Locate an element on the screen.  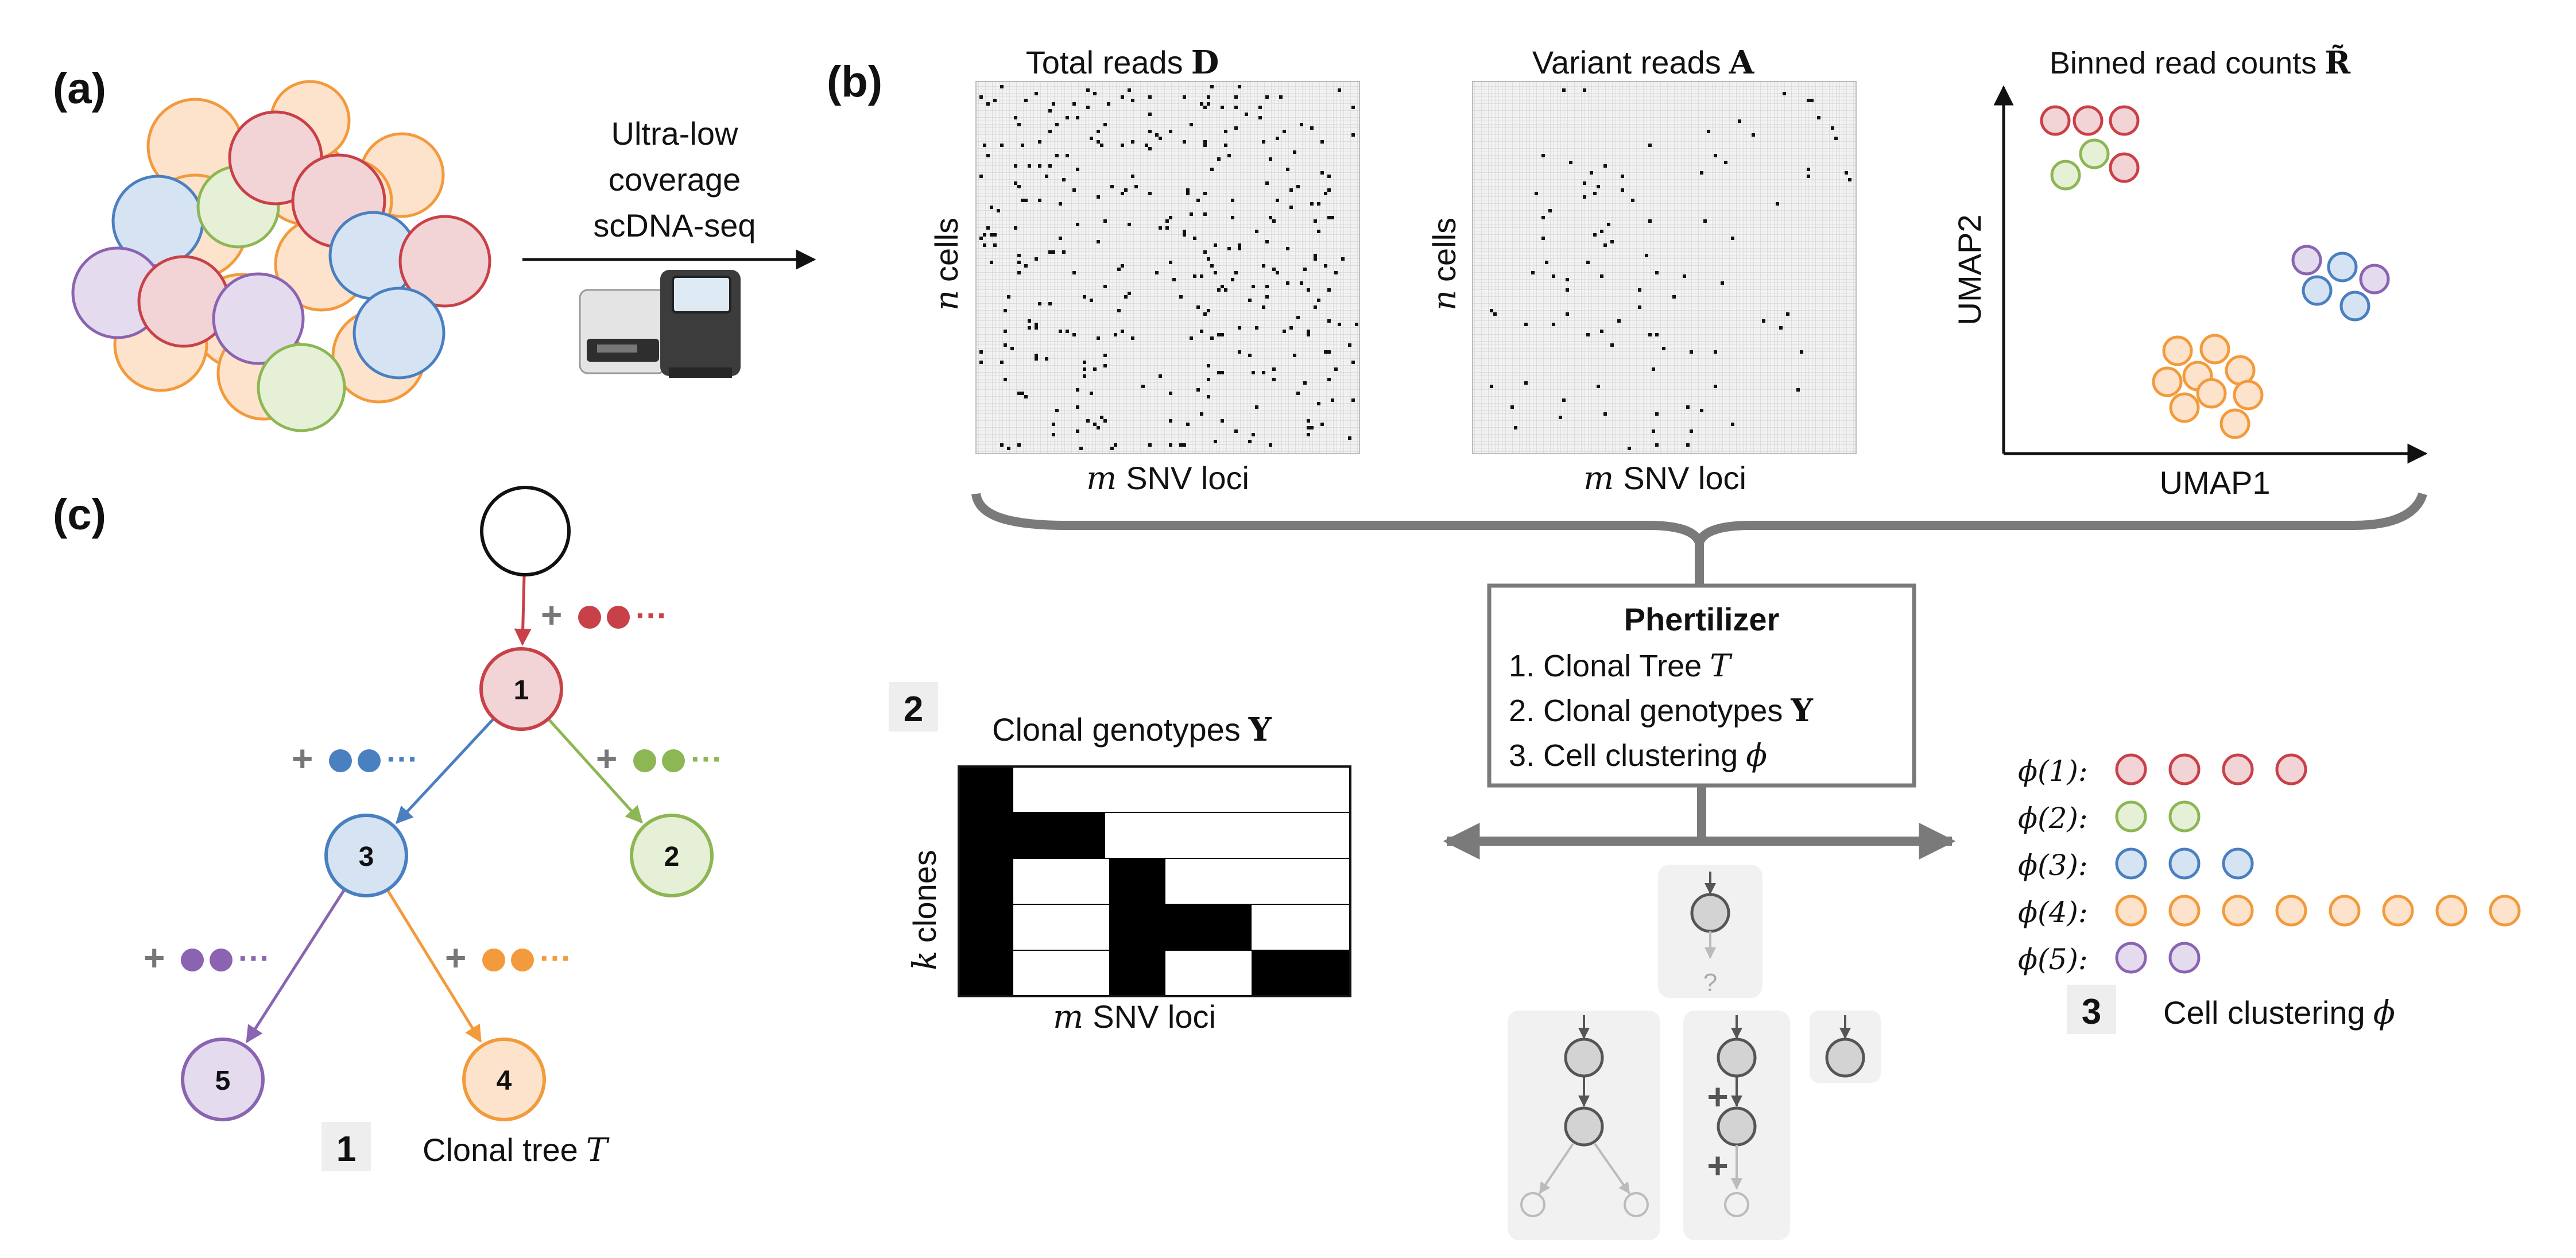
tumor-cell-cluster is located at coordinates (281, 256).